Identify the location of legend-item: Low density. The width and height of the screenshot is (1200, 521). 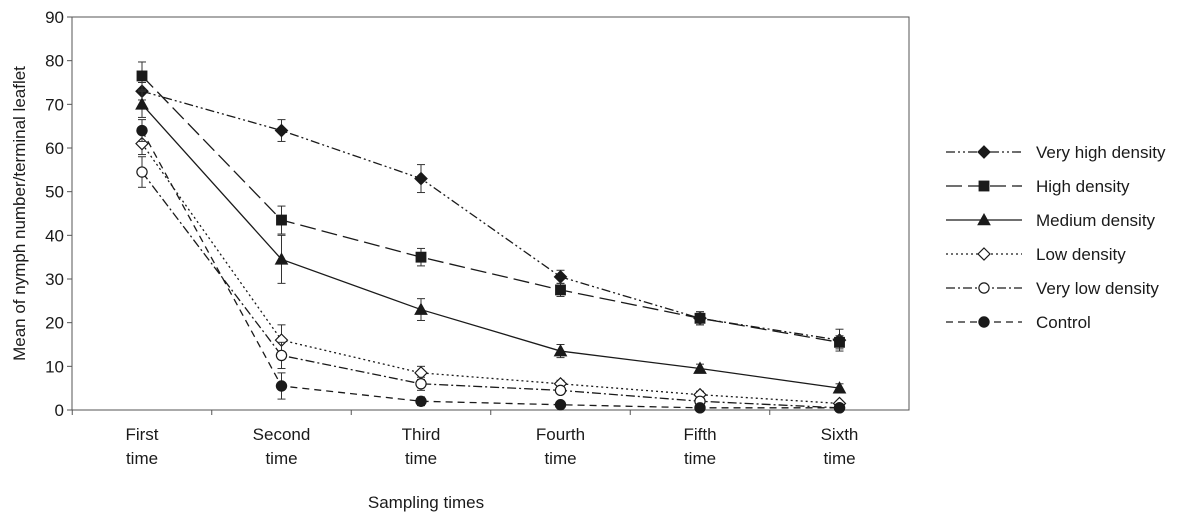
(1036, 254).